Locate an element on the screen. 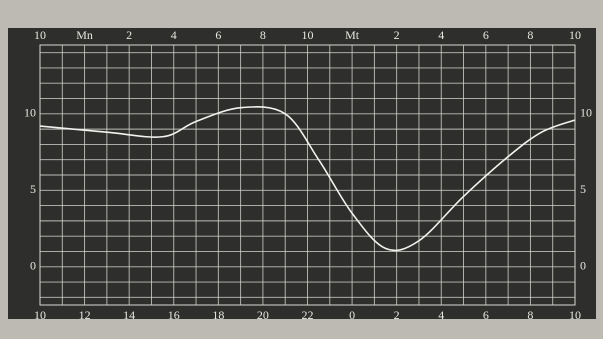 The width and height of the screenshot is (603, 339). x-top-tick-label: Mn is located at coordinates (84, 35).